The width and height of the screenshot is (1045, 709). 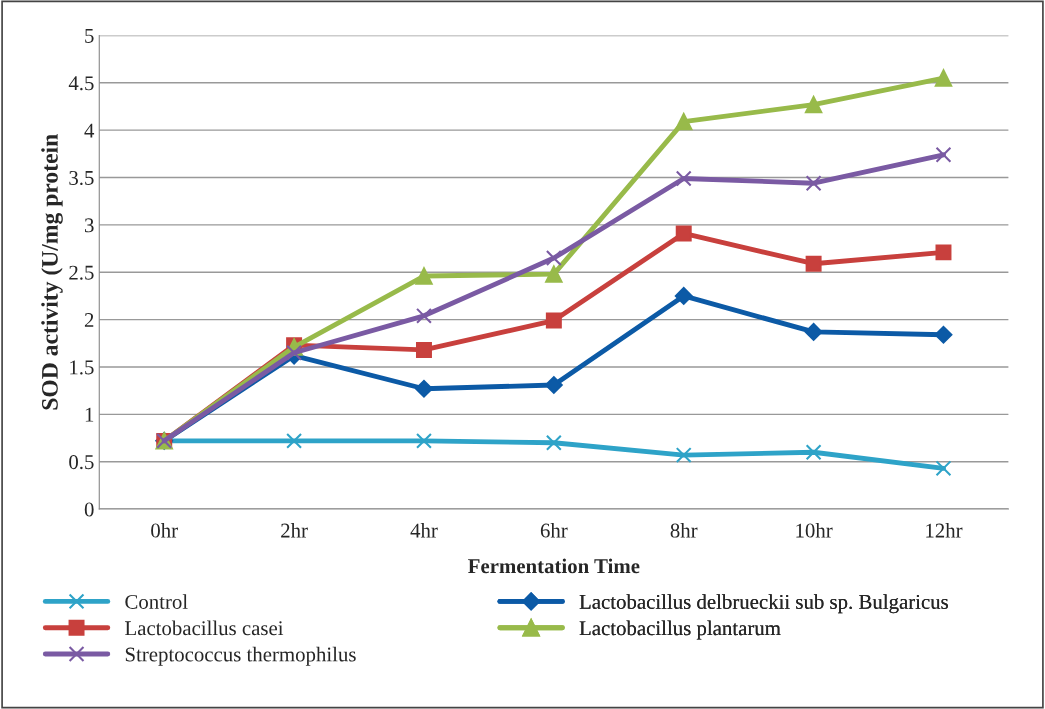 I want to click on y-tick-label: 2, so click(x=89, y=320).